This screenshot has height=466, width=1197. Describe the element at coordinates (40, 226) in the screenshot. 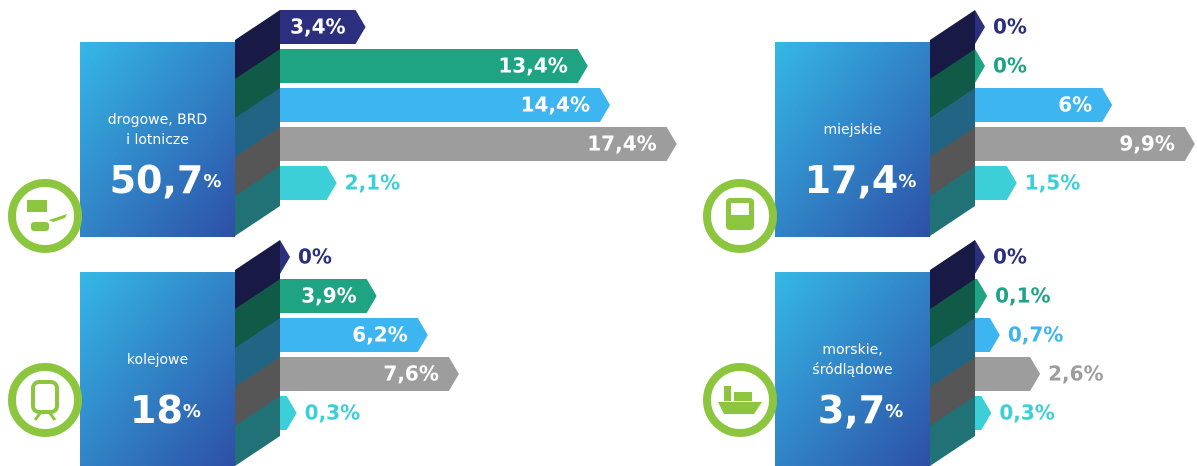

I see `icon-car` at that location.